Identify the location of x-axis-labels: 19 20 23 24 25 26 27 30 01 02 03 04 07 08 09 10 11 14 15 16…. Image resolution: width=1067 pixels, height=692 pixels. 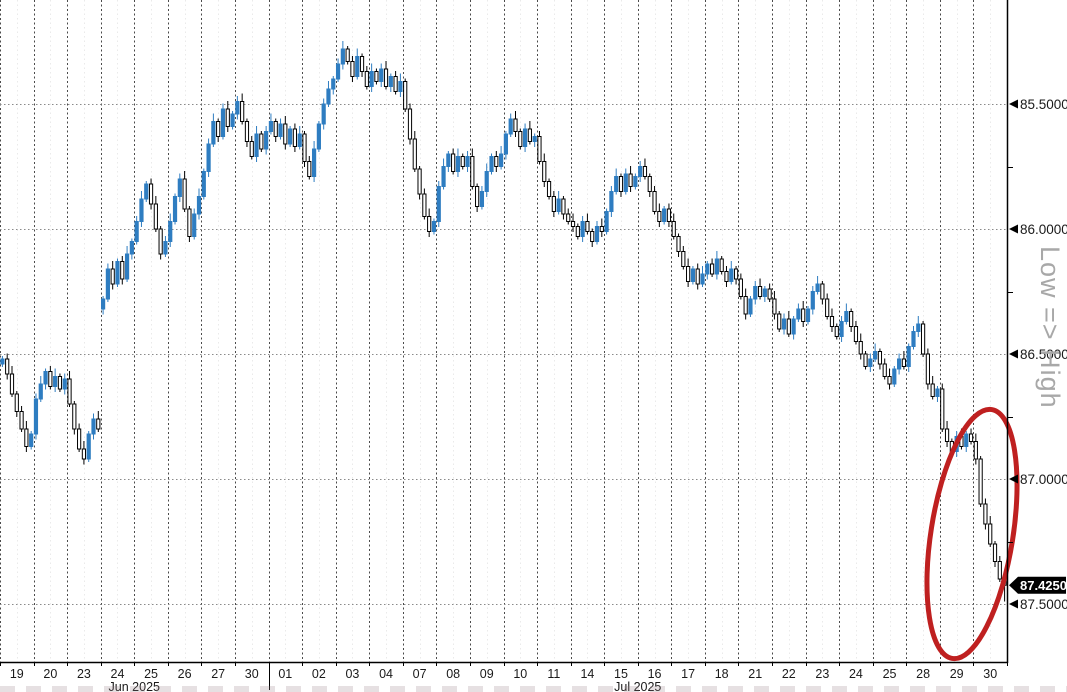
(504, 677).